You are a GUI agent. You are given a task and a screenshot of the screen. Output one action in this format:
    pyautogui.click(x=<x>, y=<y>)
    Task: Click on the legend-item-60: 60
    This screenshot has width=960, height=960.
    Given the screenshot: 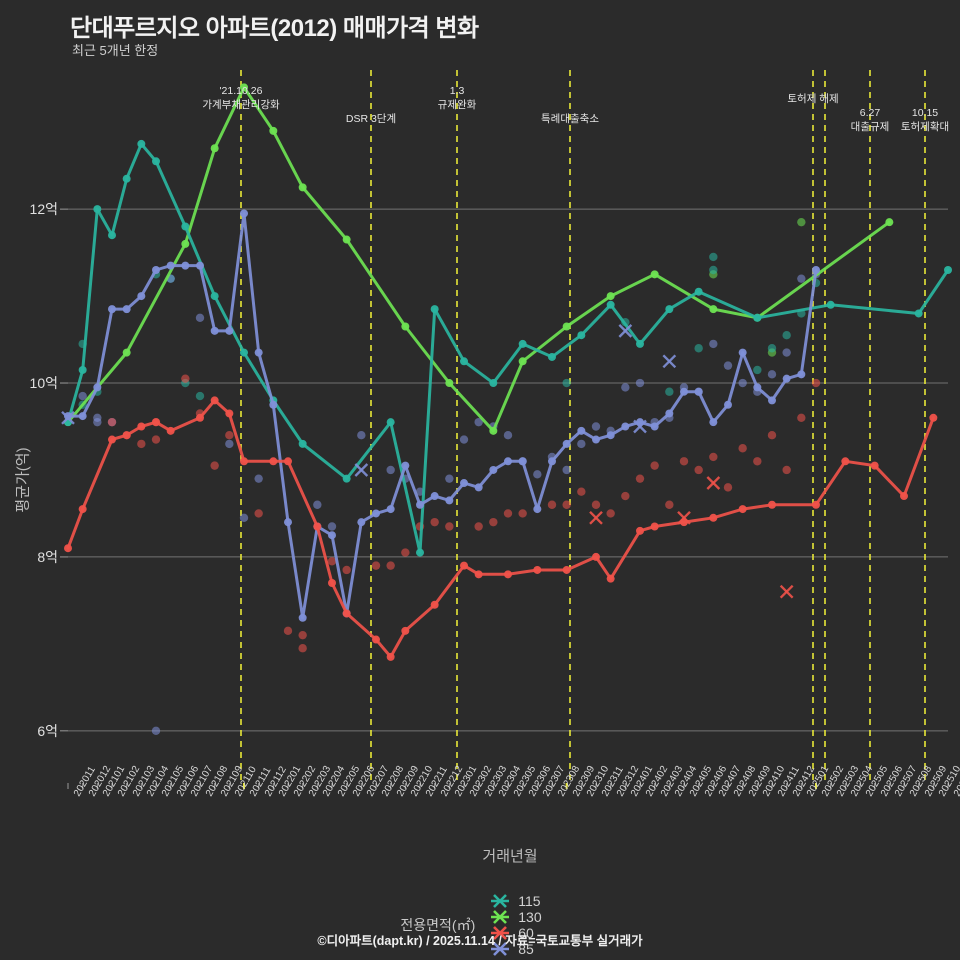 What is the action you would take?
    pyautogui.click(x=515, y=933)
    